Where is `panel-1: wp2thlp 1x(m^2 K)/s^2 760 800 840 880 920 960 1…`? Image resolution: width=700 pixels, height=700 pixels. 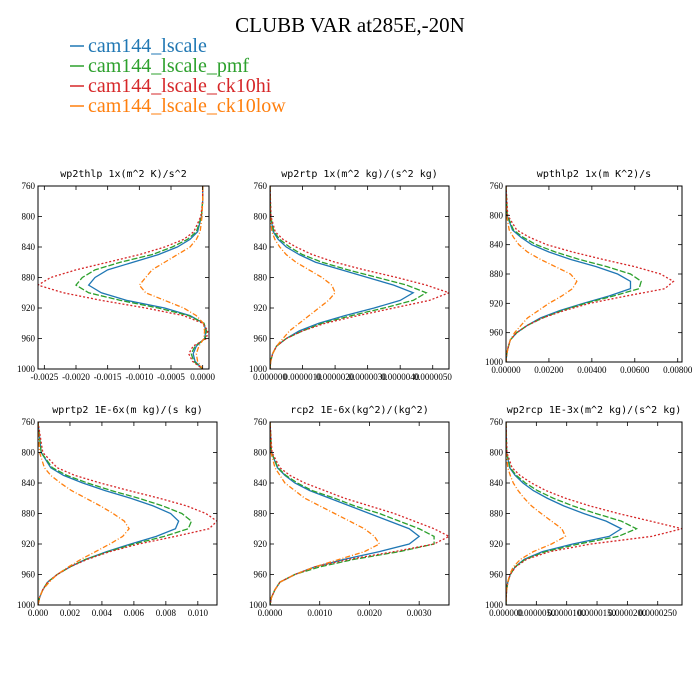 panel-1: wp2thlp 1x(m^2 K)/s^2 760 800 840 880 920 960 1… is located at coordinates (116, 275).